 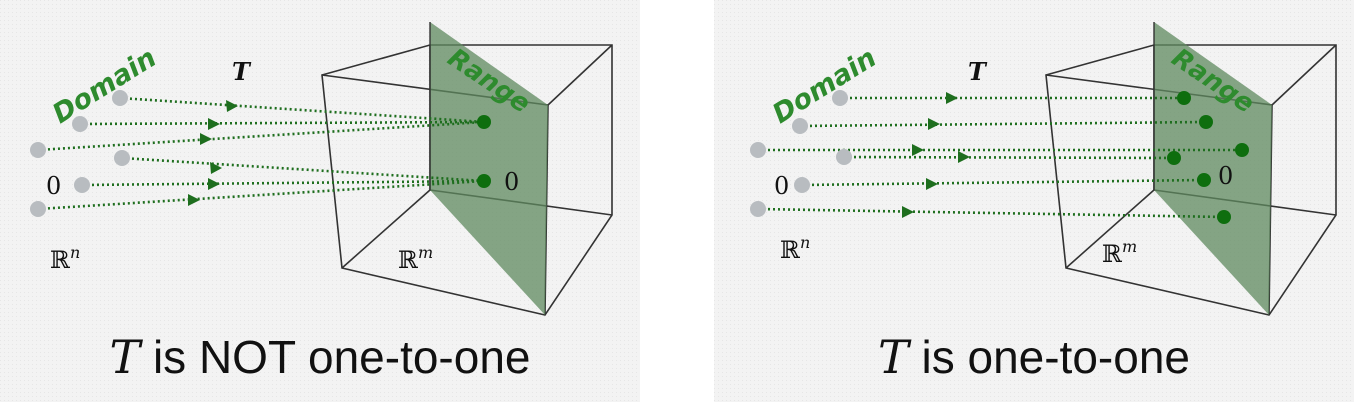 What do you see at coordinates (1049, 357) in the screenshot?
I see `caption-text: is one-to-one` at bounding box center [1049, 357].